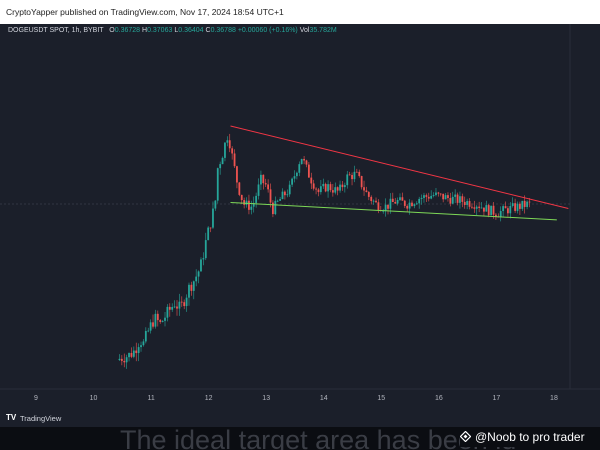  What do you see at coordinates (176, 30) in the screenshot?
I see `legend-low-label: L` at bounding box center [176, 30].